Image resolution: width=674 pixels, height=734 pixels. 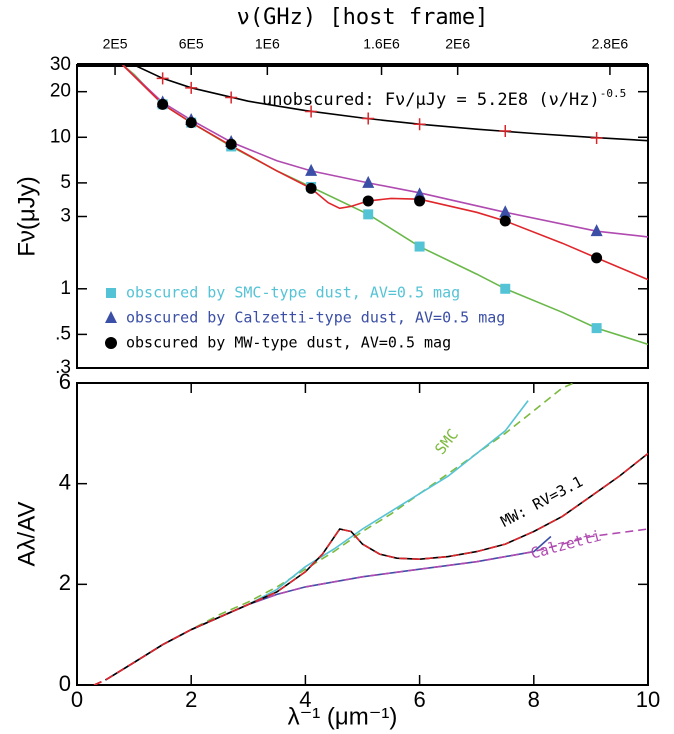 What do you see at coordinates (343, 716) in the screenshot?
I see `x-axis-label: λ⁻¹ (μm⁻¹)` at bounding box center [343, 716].